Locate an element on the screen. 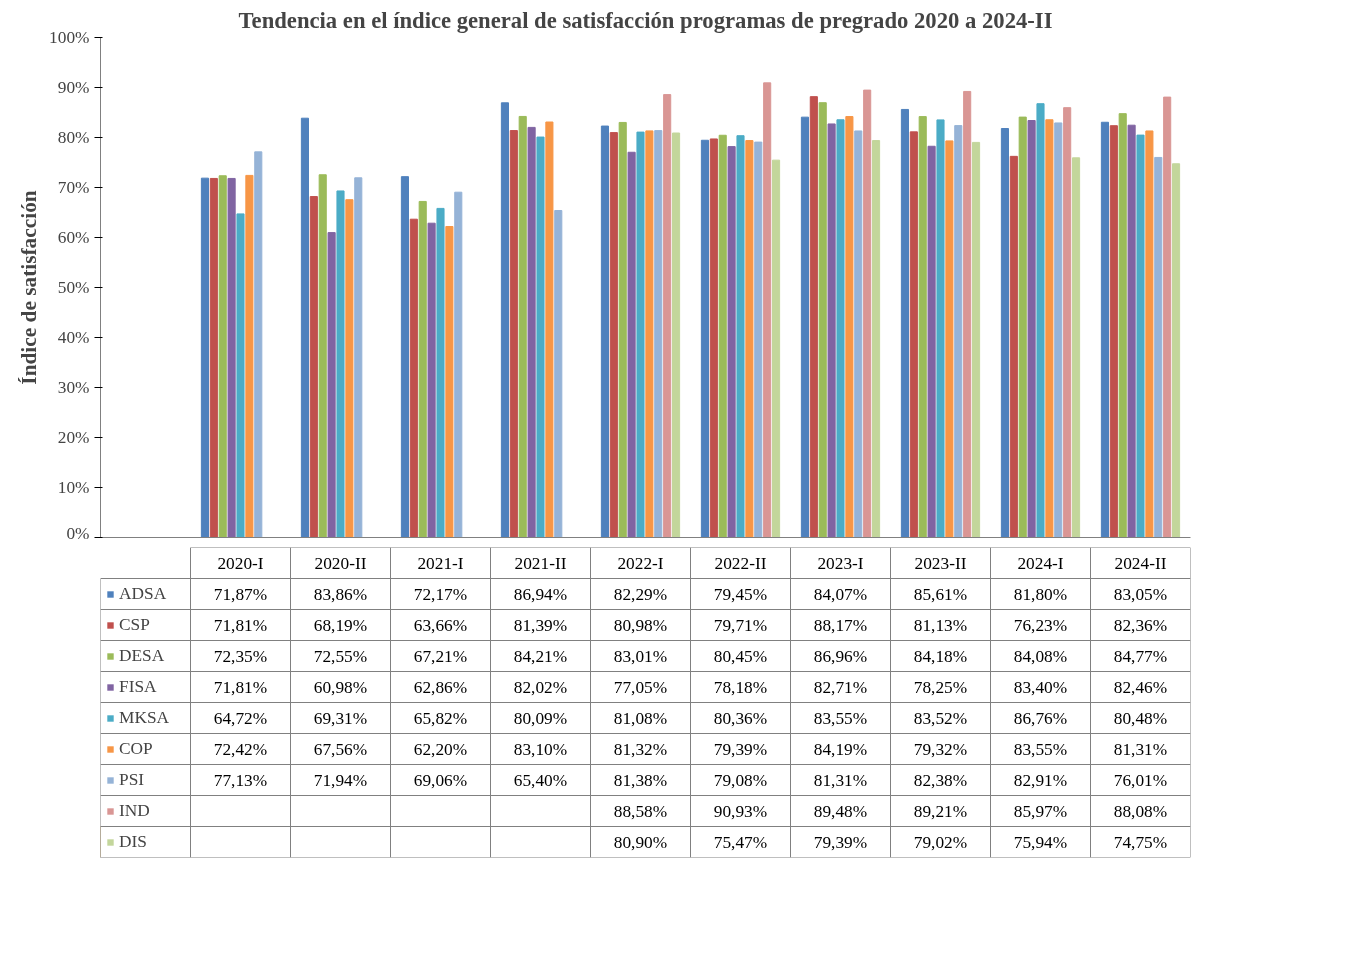  data-label: 83,01% is located at coordinates (640, 656).